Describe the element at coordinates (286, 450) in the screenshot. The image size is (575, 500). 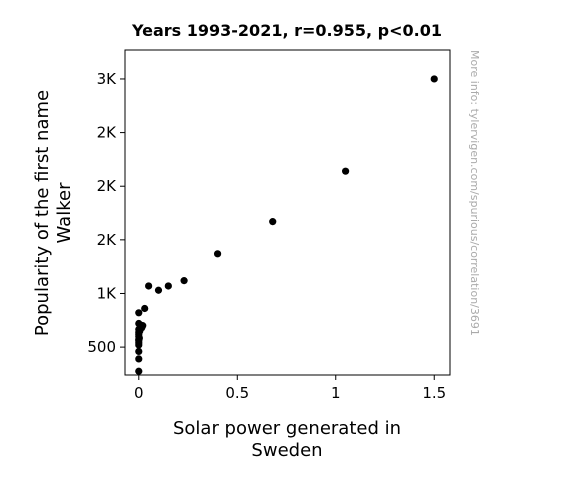
I see `x-axis-label-line2: Sweden` at that location.